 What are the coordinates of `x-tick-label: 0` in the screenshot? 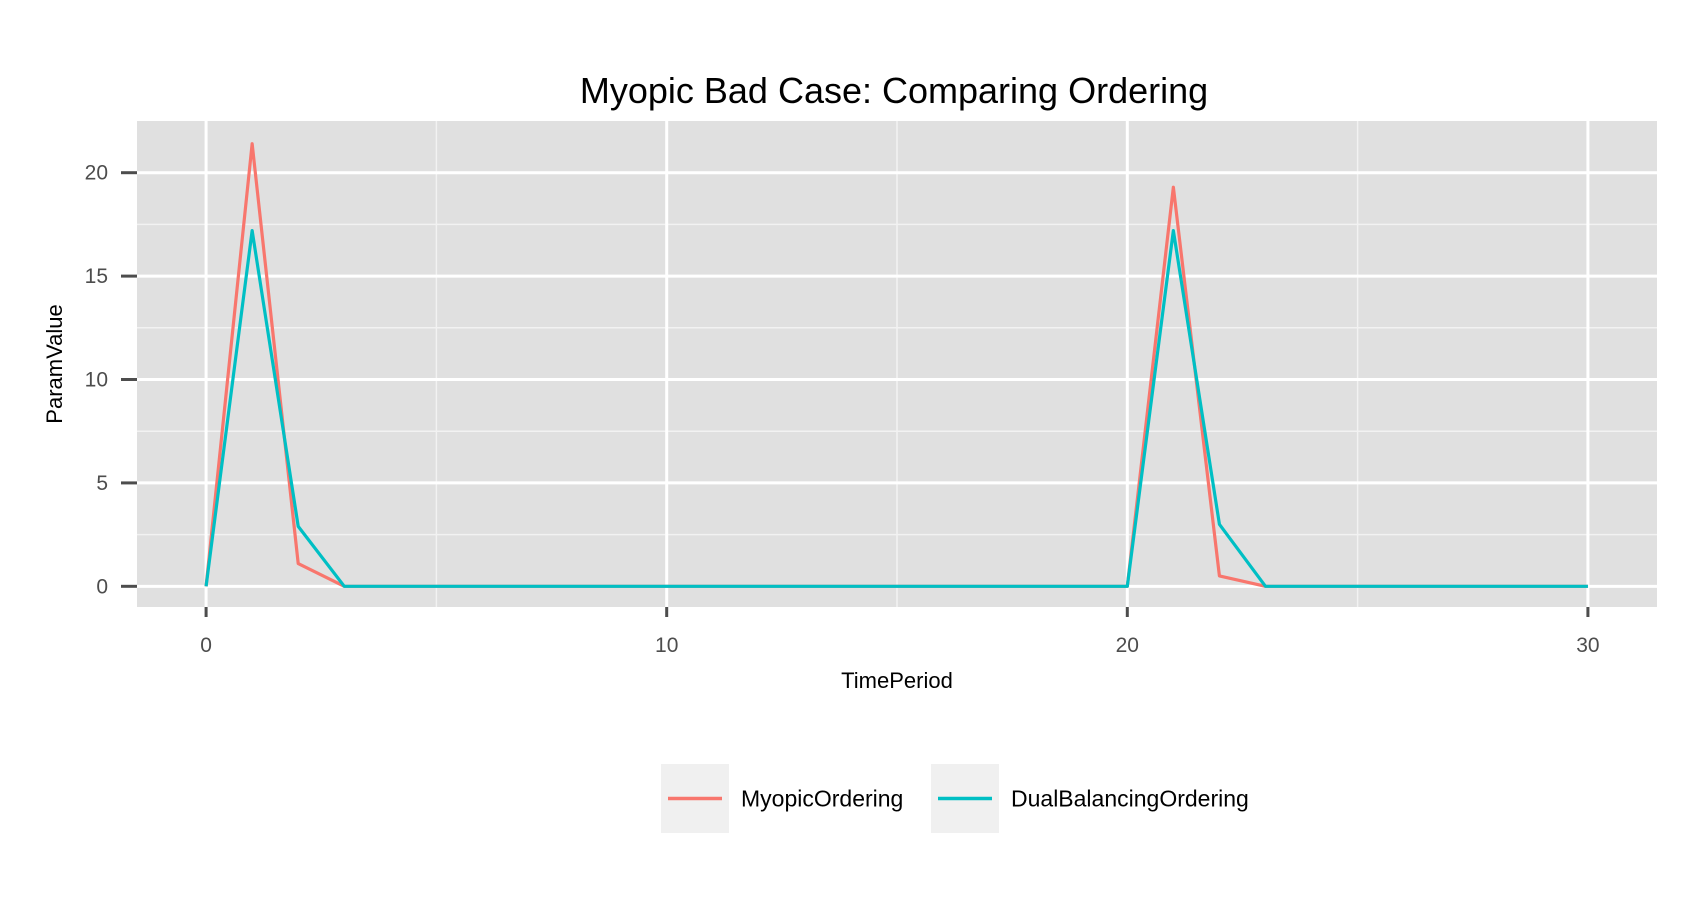 It's located at (206, 645).